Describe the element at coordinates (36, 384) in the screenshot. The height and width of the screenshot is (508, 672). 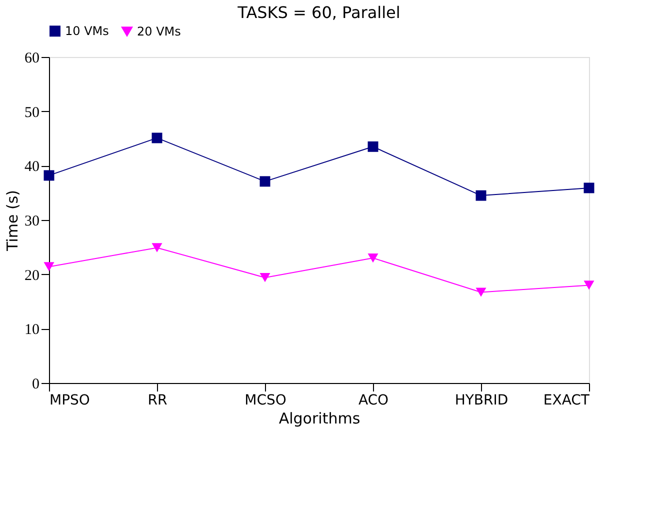
I see `y-tick-label: 0` at that location.